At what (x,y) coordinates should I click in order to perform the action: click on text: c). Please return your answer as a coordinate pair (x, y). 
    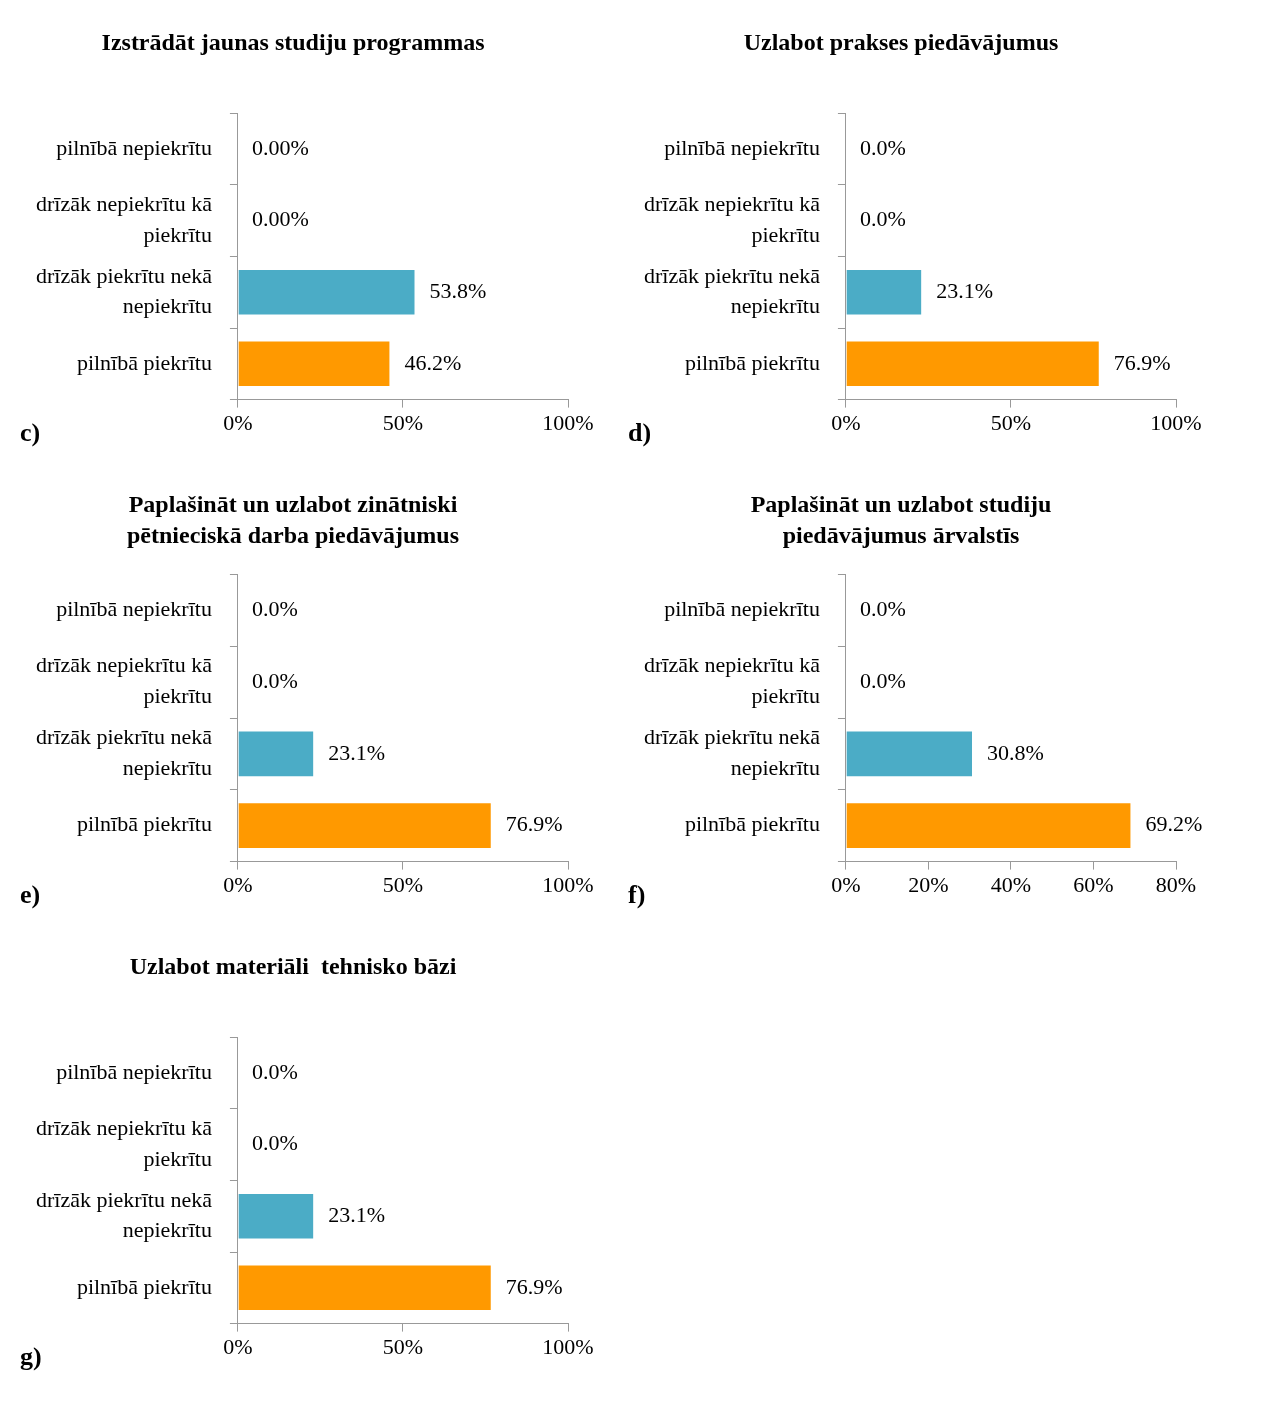
    Looking at the image, I should click on (30, 433).